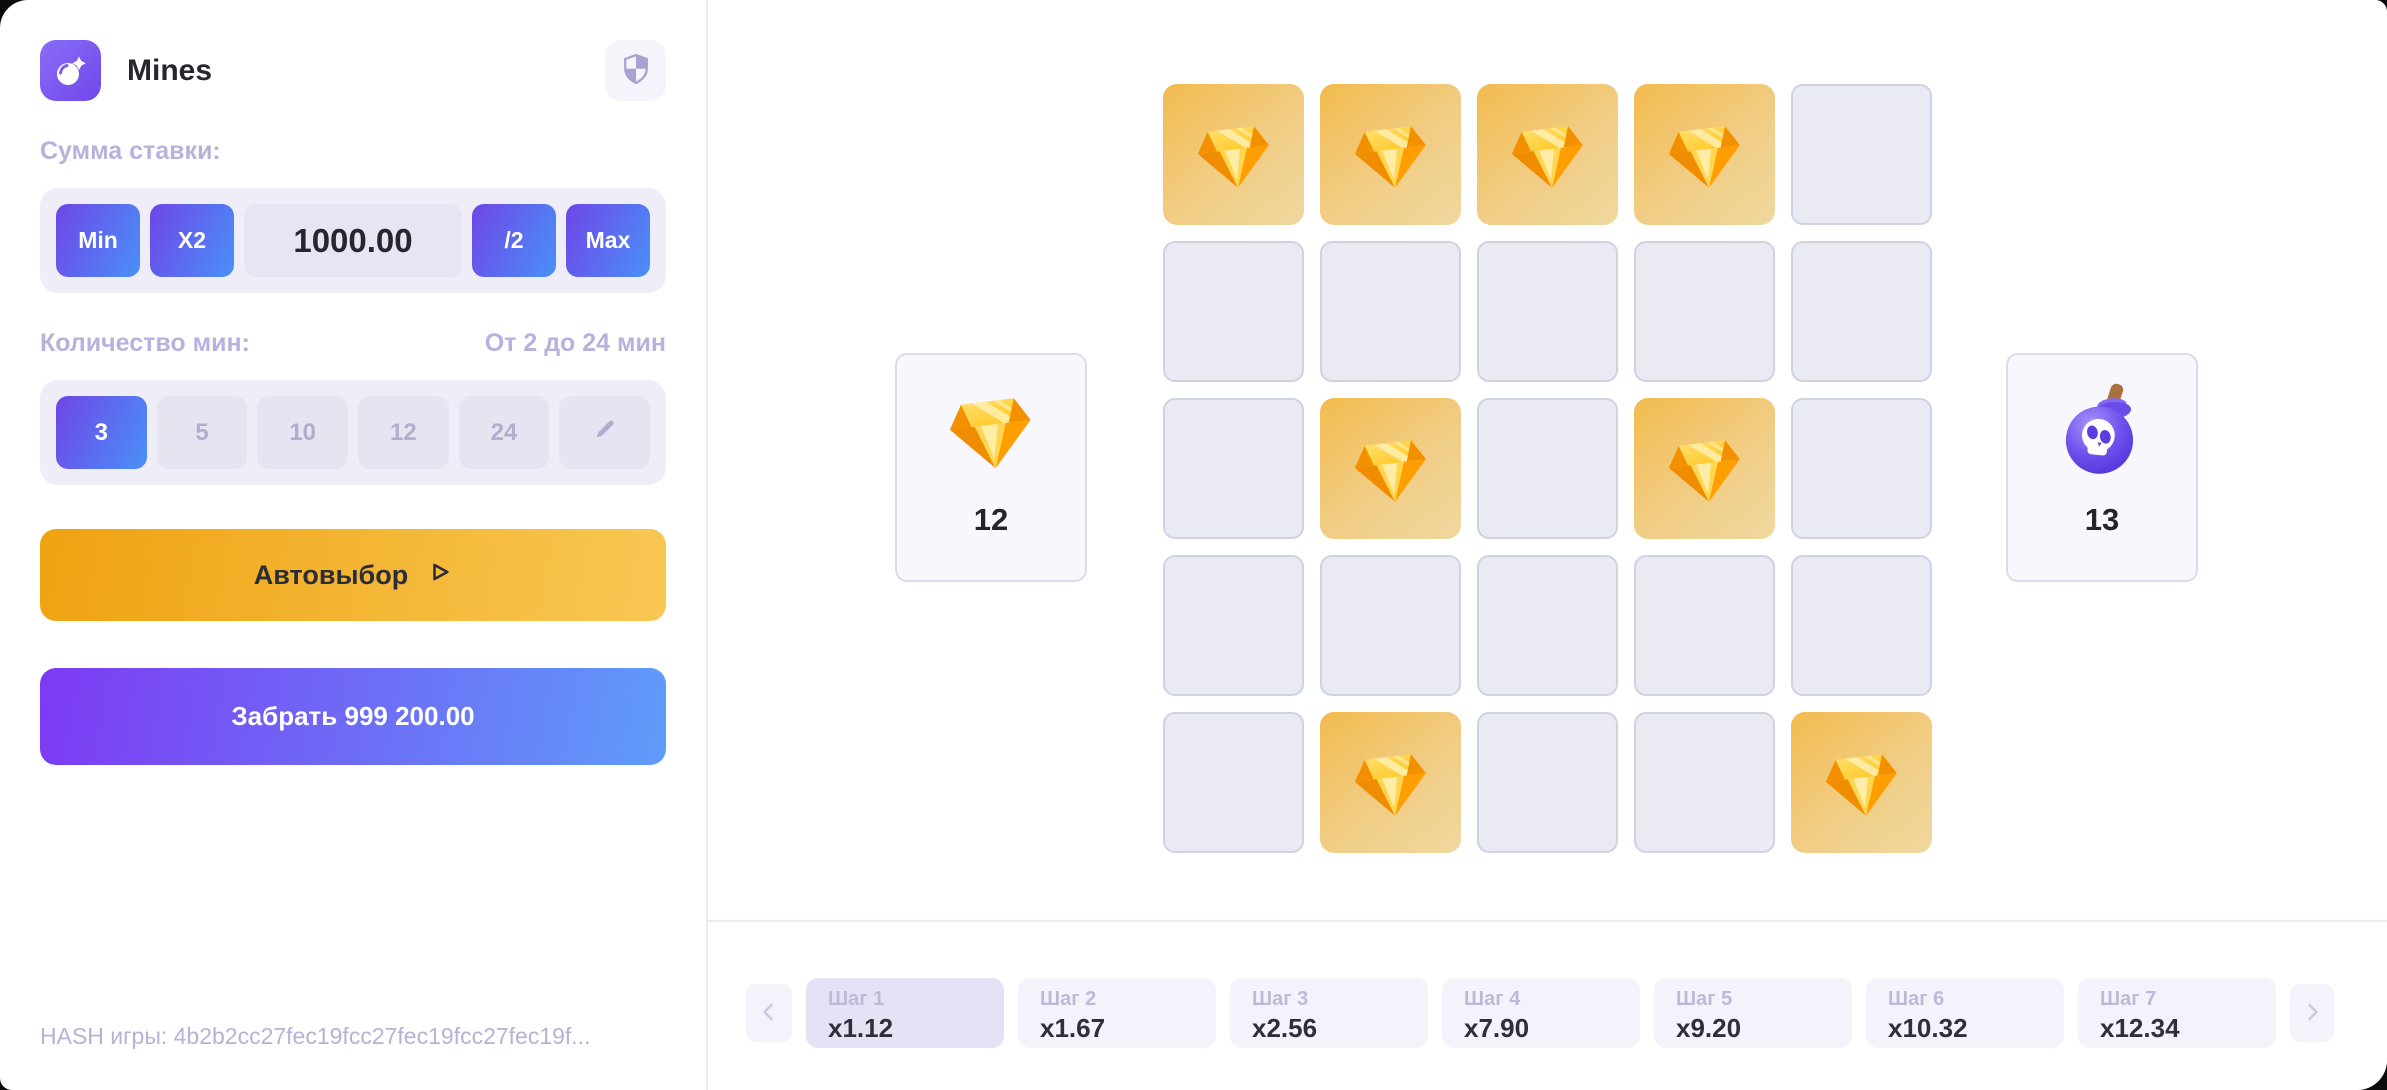 The image size is (2387, 1090). Describe the element at coordinates (1547, 311) in the screenshot. I see `tile-hidden-r2-c3` at that location.